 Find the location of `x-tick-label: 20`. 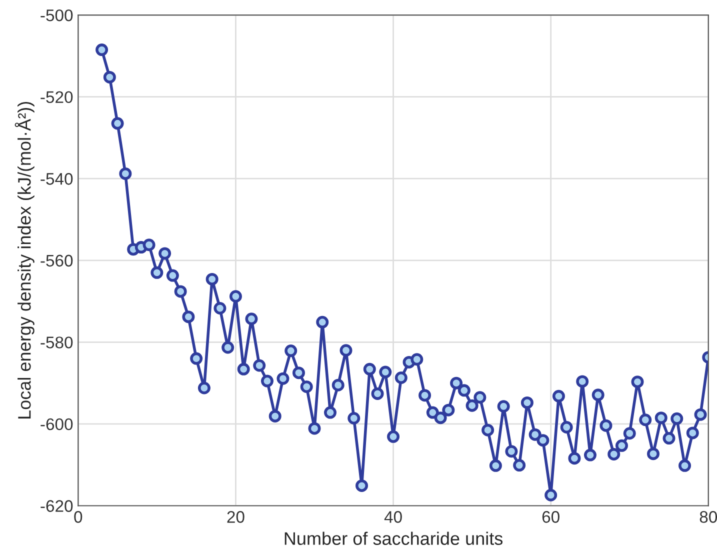

x-tick-label: 20 is located at coordinates (235, 517).